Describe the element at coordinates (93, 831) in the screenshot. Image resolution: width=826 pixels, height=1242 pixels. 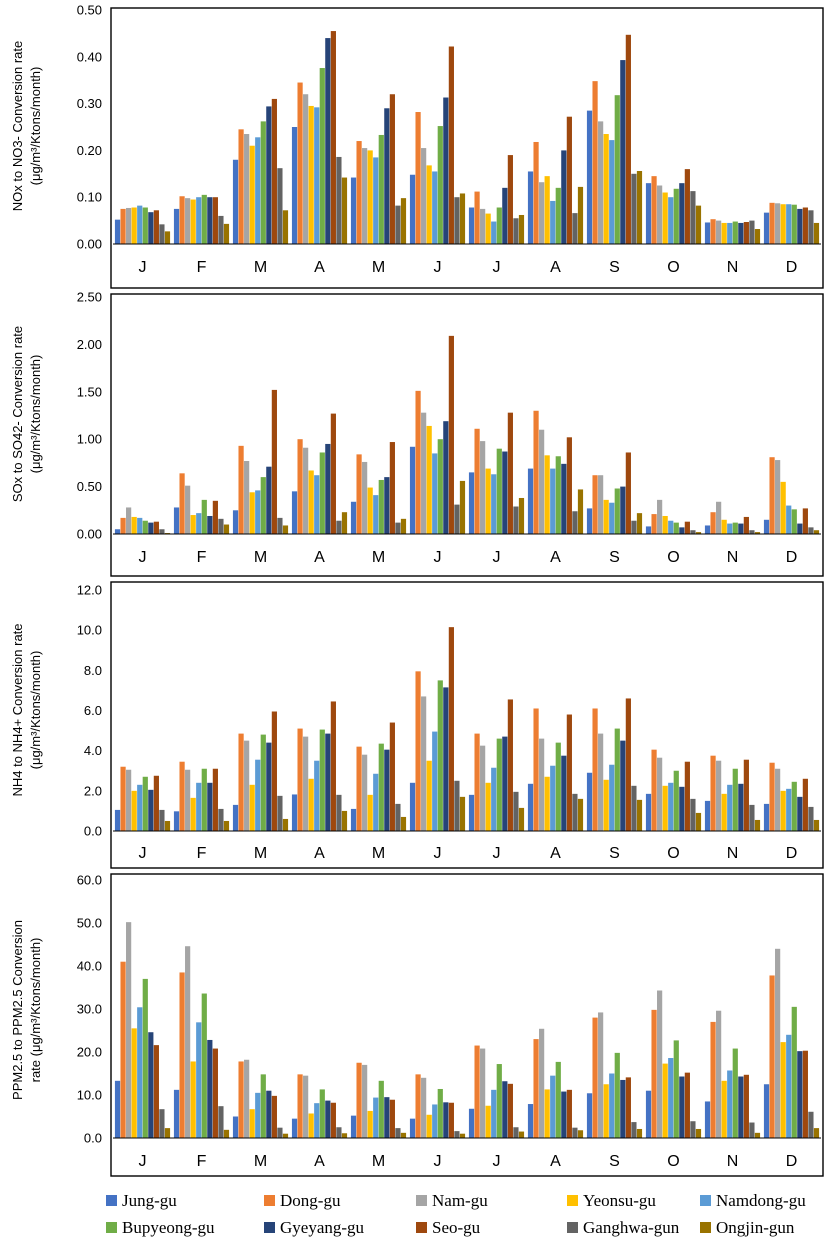
I see `y-tick-label: 0.0` at that location.